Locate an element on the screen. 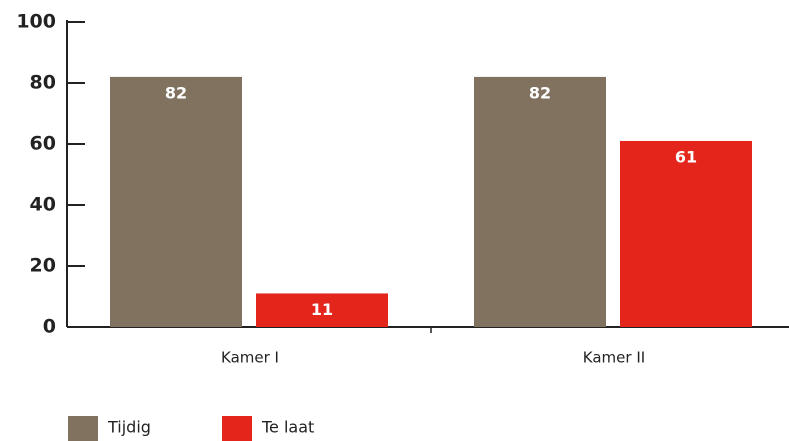 Image resolution: width=789 pixels, height=441 pixels. legend-label: Te laat is located at coordinates (287, 427).